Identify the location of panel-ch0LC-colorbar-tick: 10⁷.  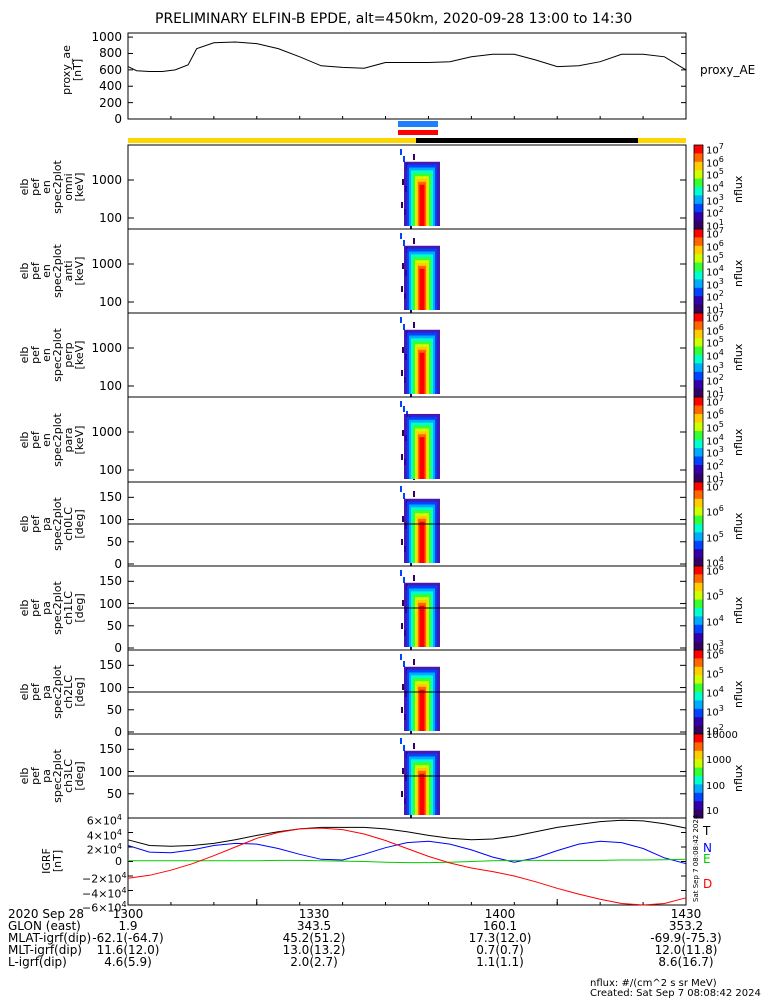
(715, 486).